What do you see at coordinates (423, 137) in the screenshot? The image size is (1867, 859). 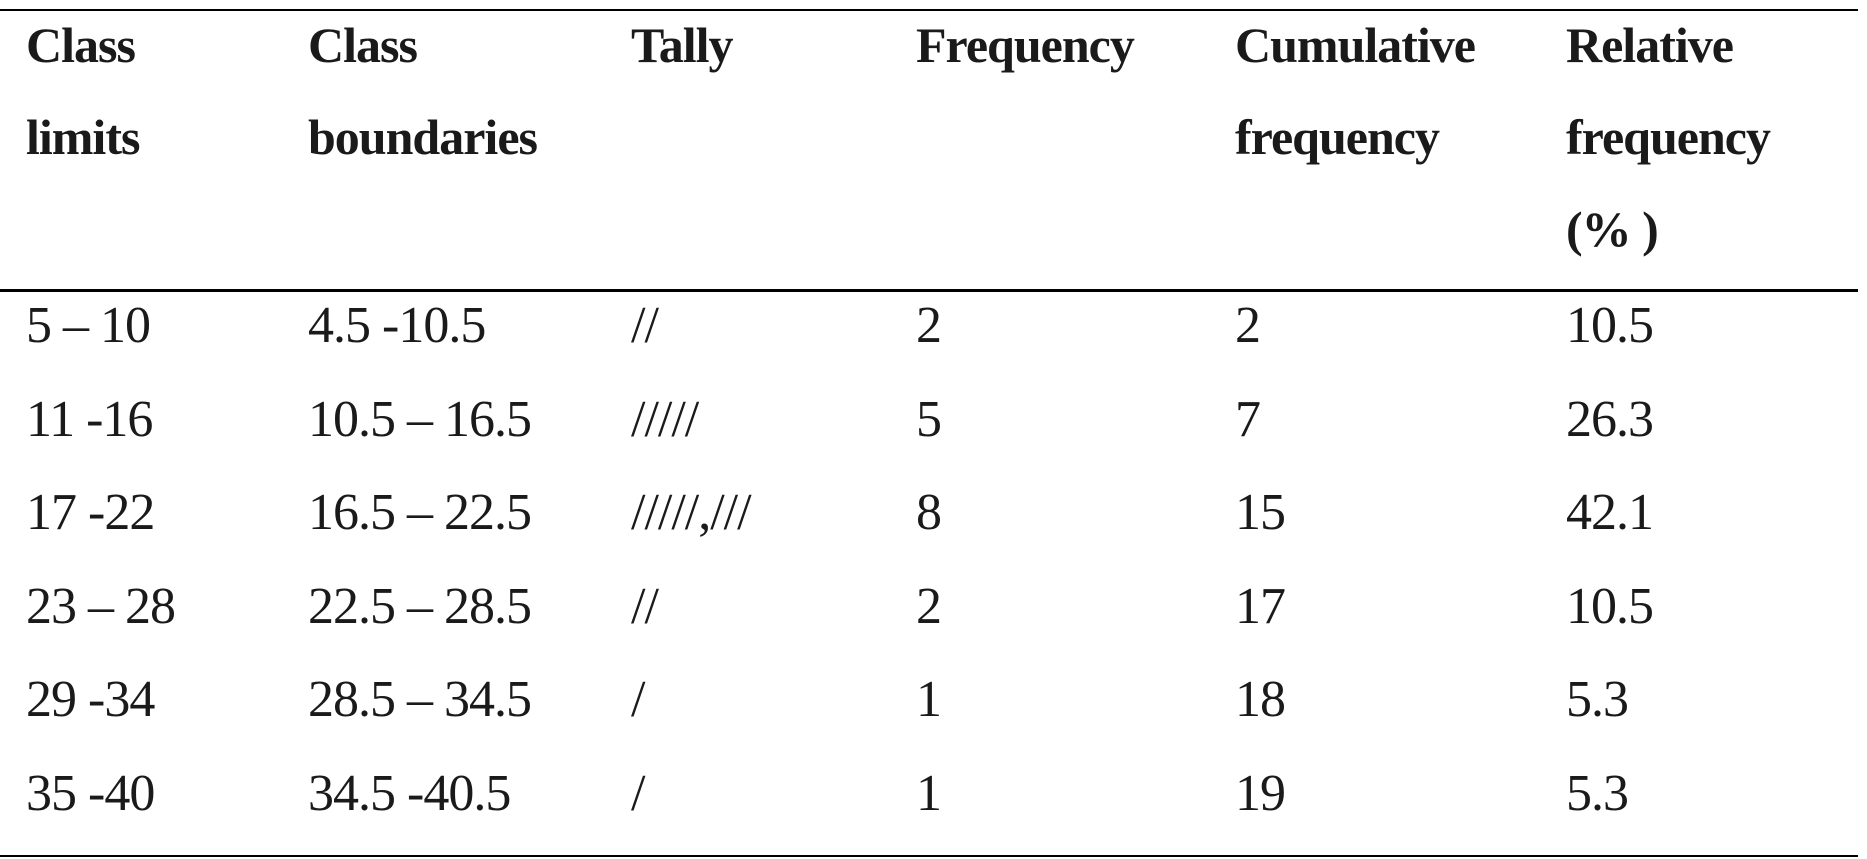 I see `header-cell: boundaries` at bounding box center [423, 137].